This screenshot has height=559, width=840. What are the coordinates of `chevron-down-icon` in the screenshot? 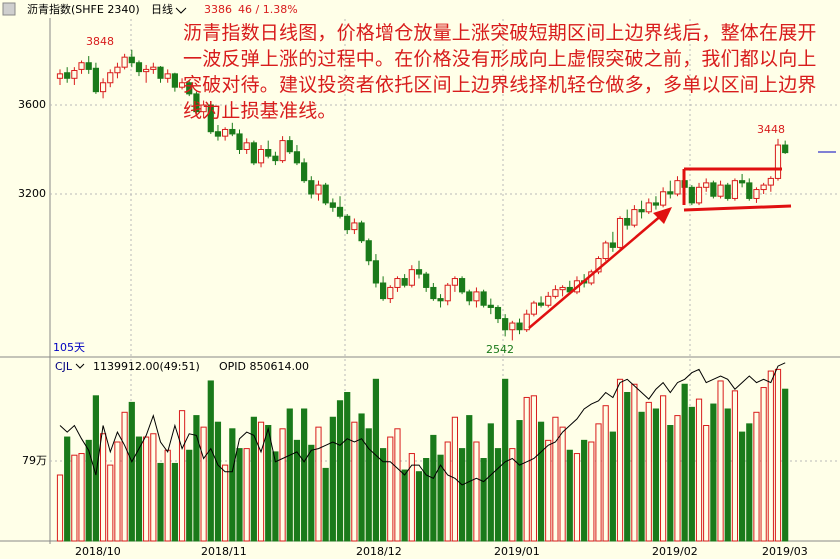 It's located at (181, 10).